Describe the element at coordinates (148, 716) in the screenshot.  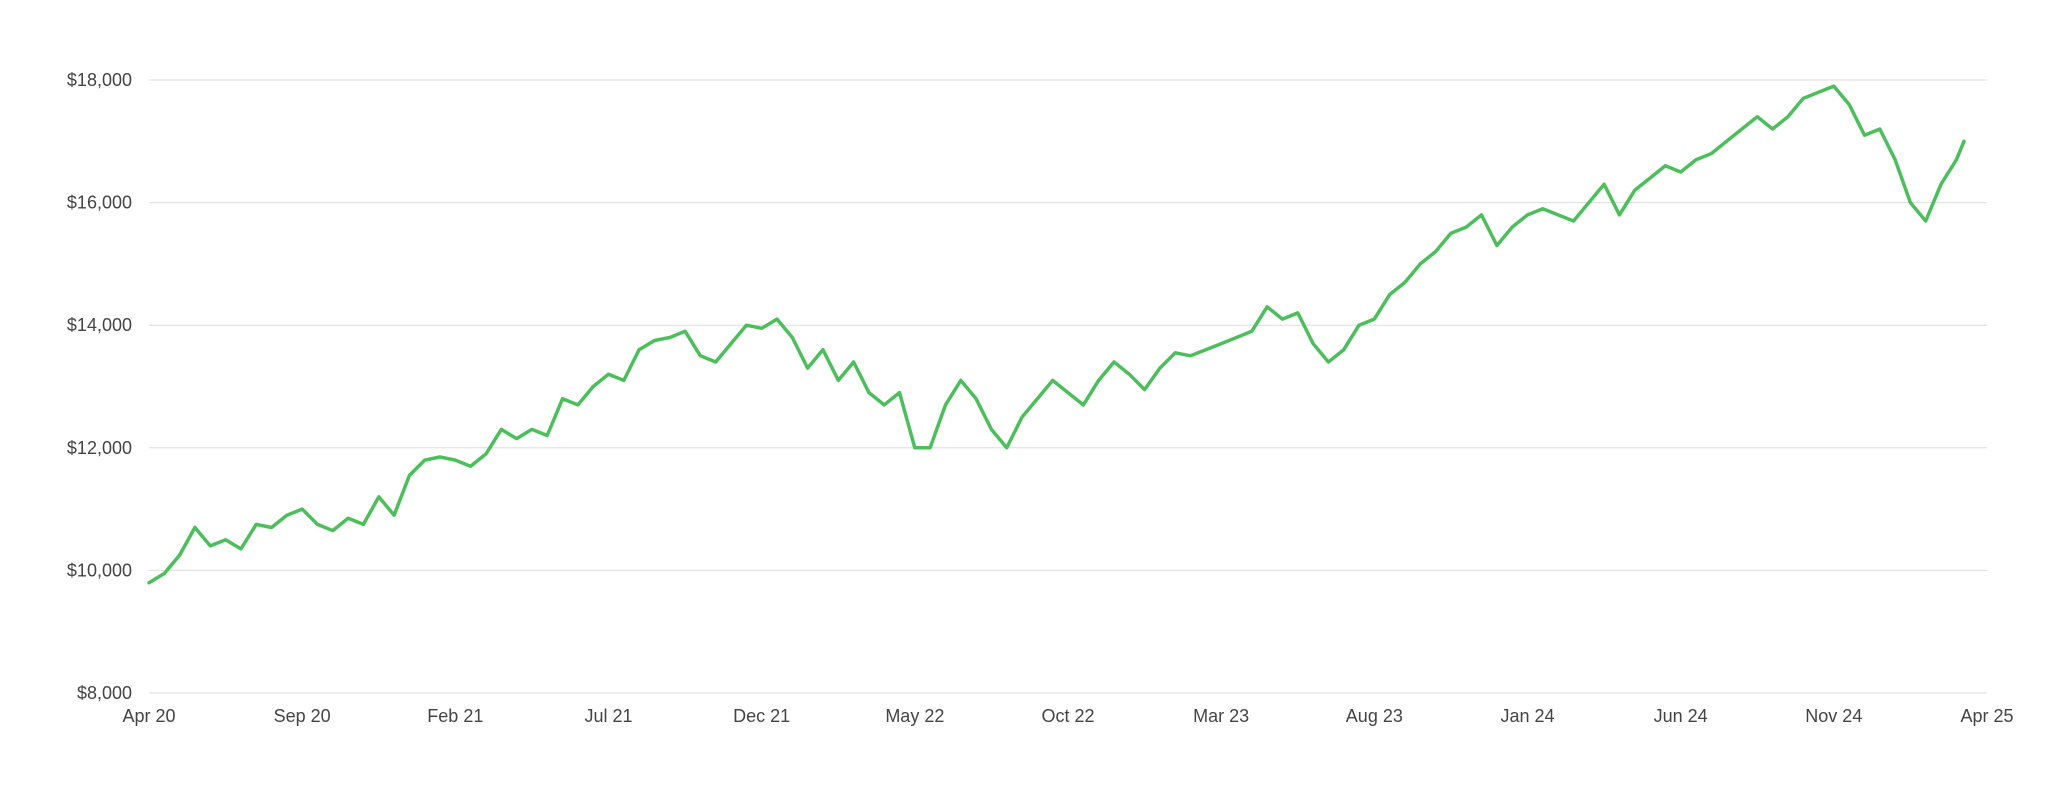
I see `x-tick-label: Apr 20` at that location.